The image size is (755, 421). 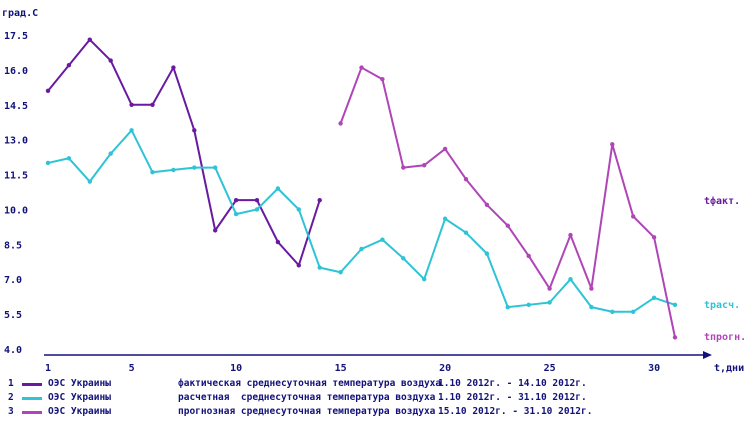 I want to click on series-tag: tфакт., so click(x=722, y=201).